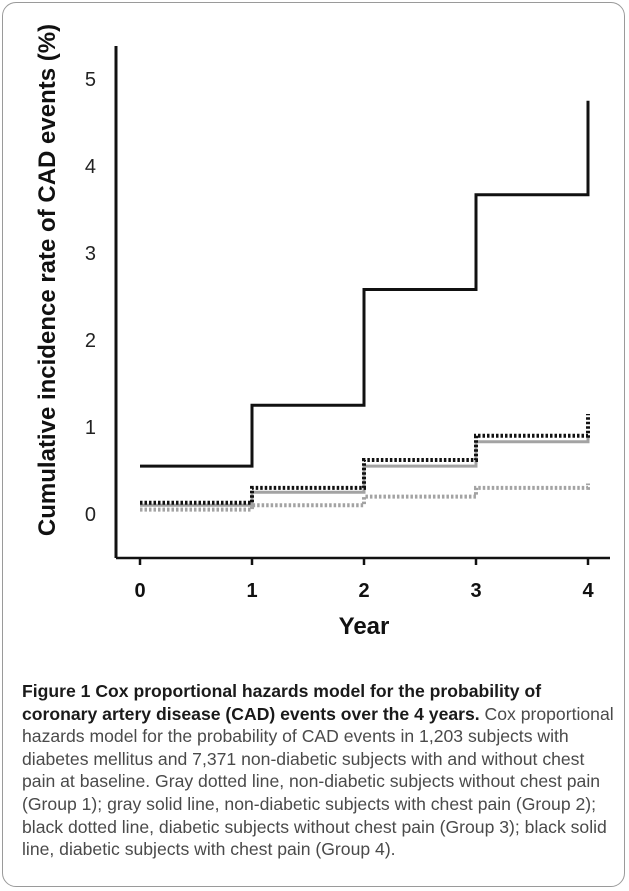 The height and width of the screenshot is (891, 629). What do you see at coordinates (90, 167) in the screenshot?
I see `y-tick-label: 4` at bounding box center [90, 167].